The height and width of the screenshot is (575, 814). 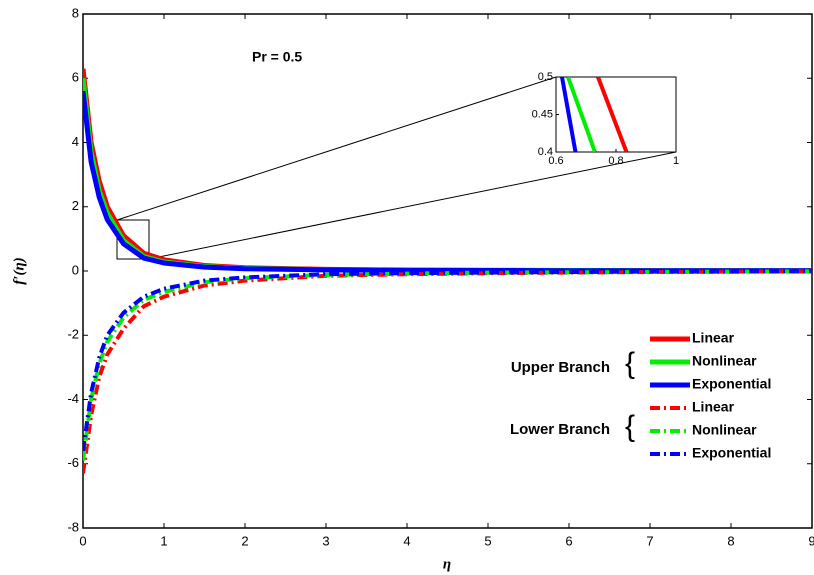 What do you see at coordinates (447, 564) in the screenshot?
I see `x-axis-label: η` at bounding box center [447, 564].